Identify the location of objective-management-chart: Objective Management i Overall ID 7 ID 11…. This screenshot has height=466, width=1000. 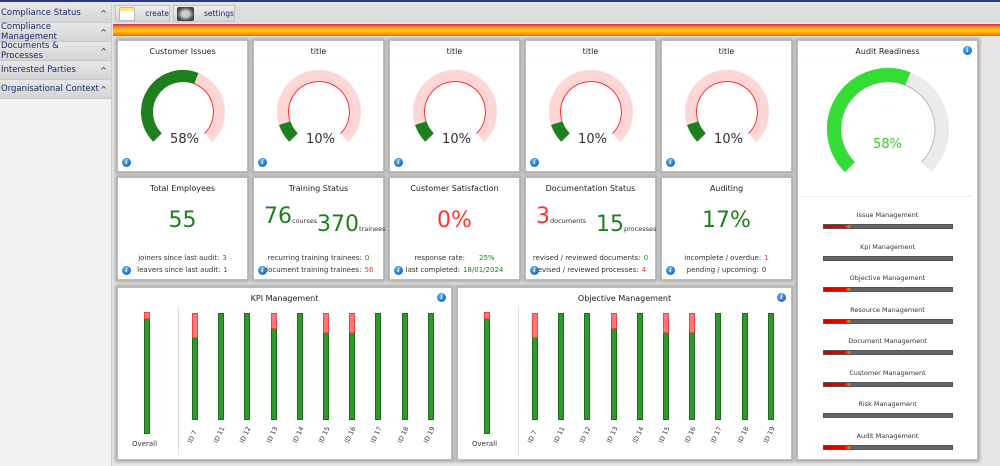
(624, 373).